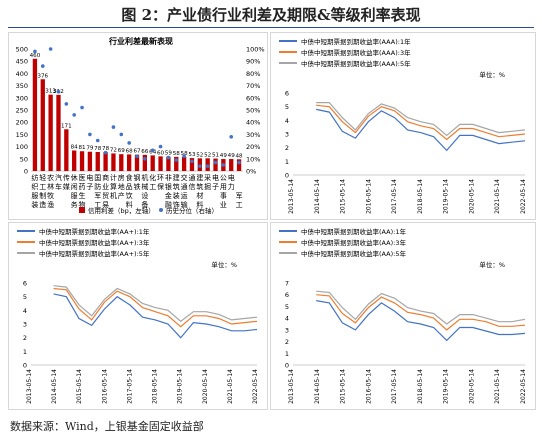  I want to click on legend-label: 中债中短期票据到期收益率(AA+):1年, so click(94, 231).